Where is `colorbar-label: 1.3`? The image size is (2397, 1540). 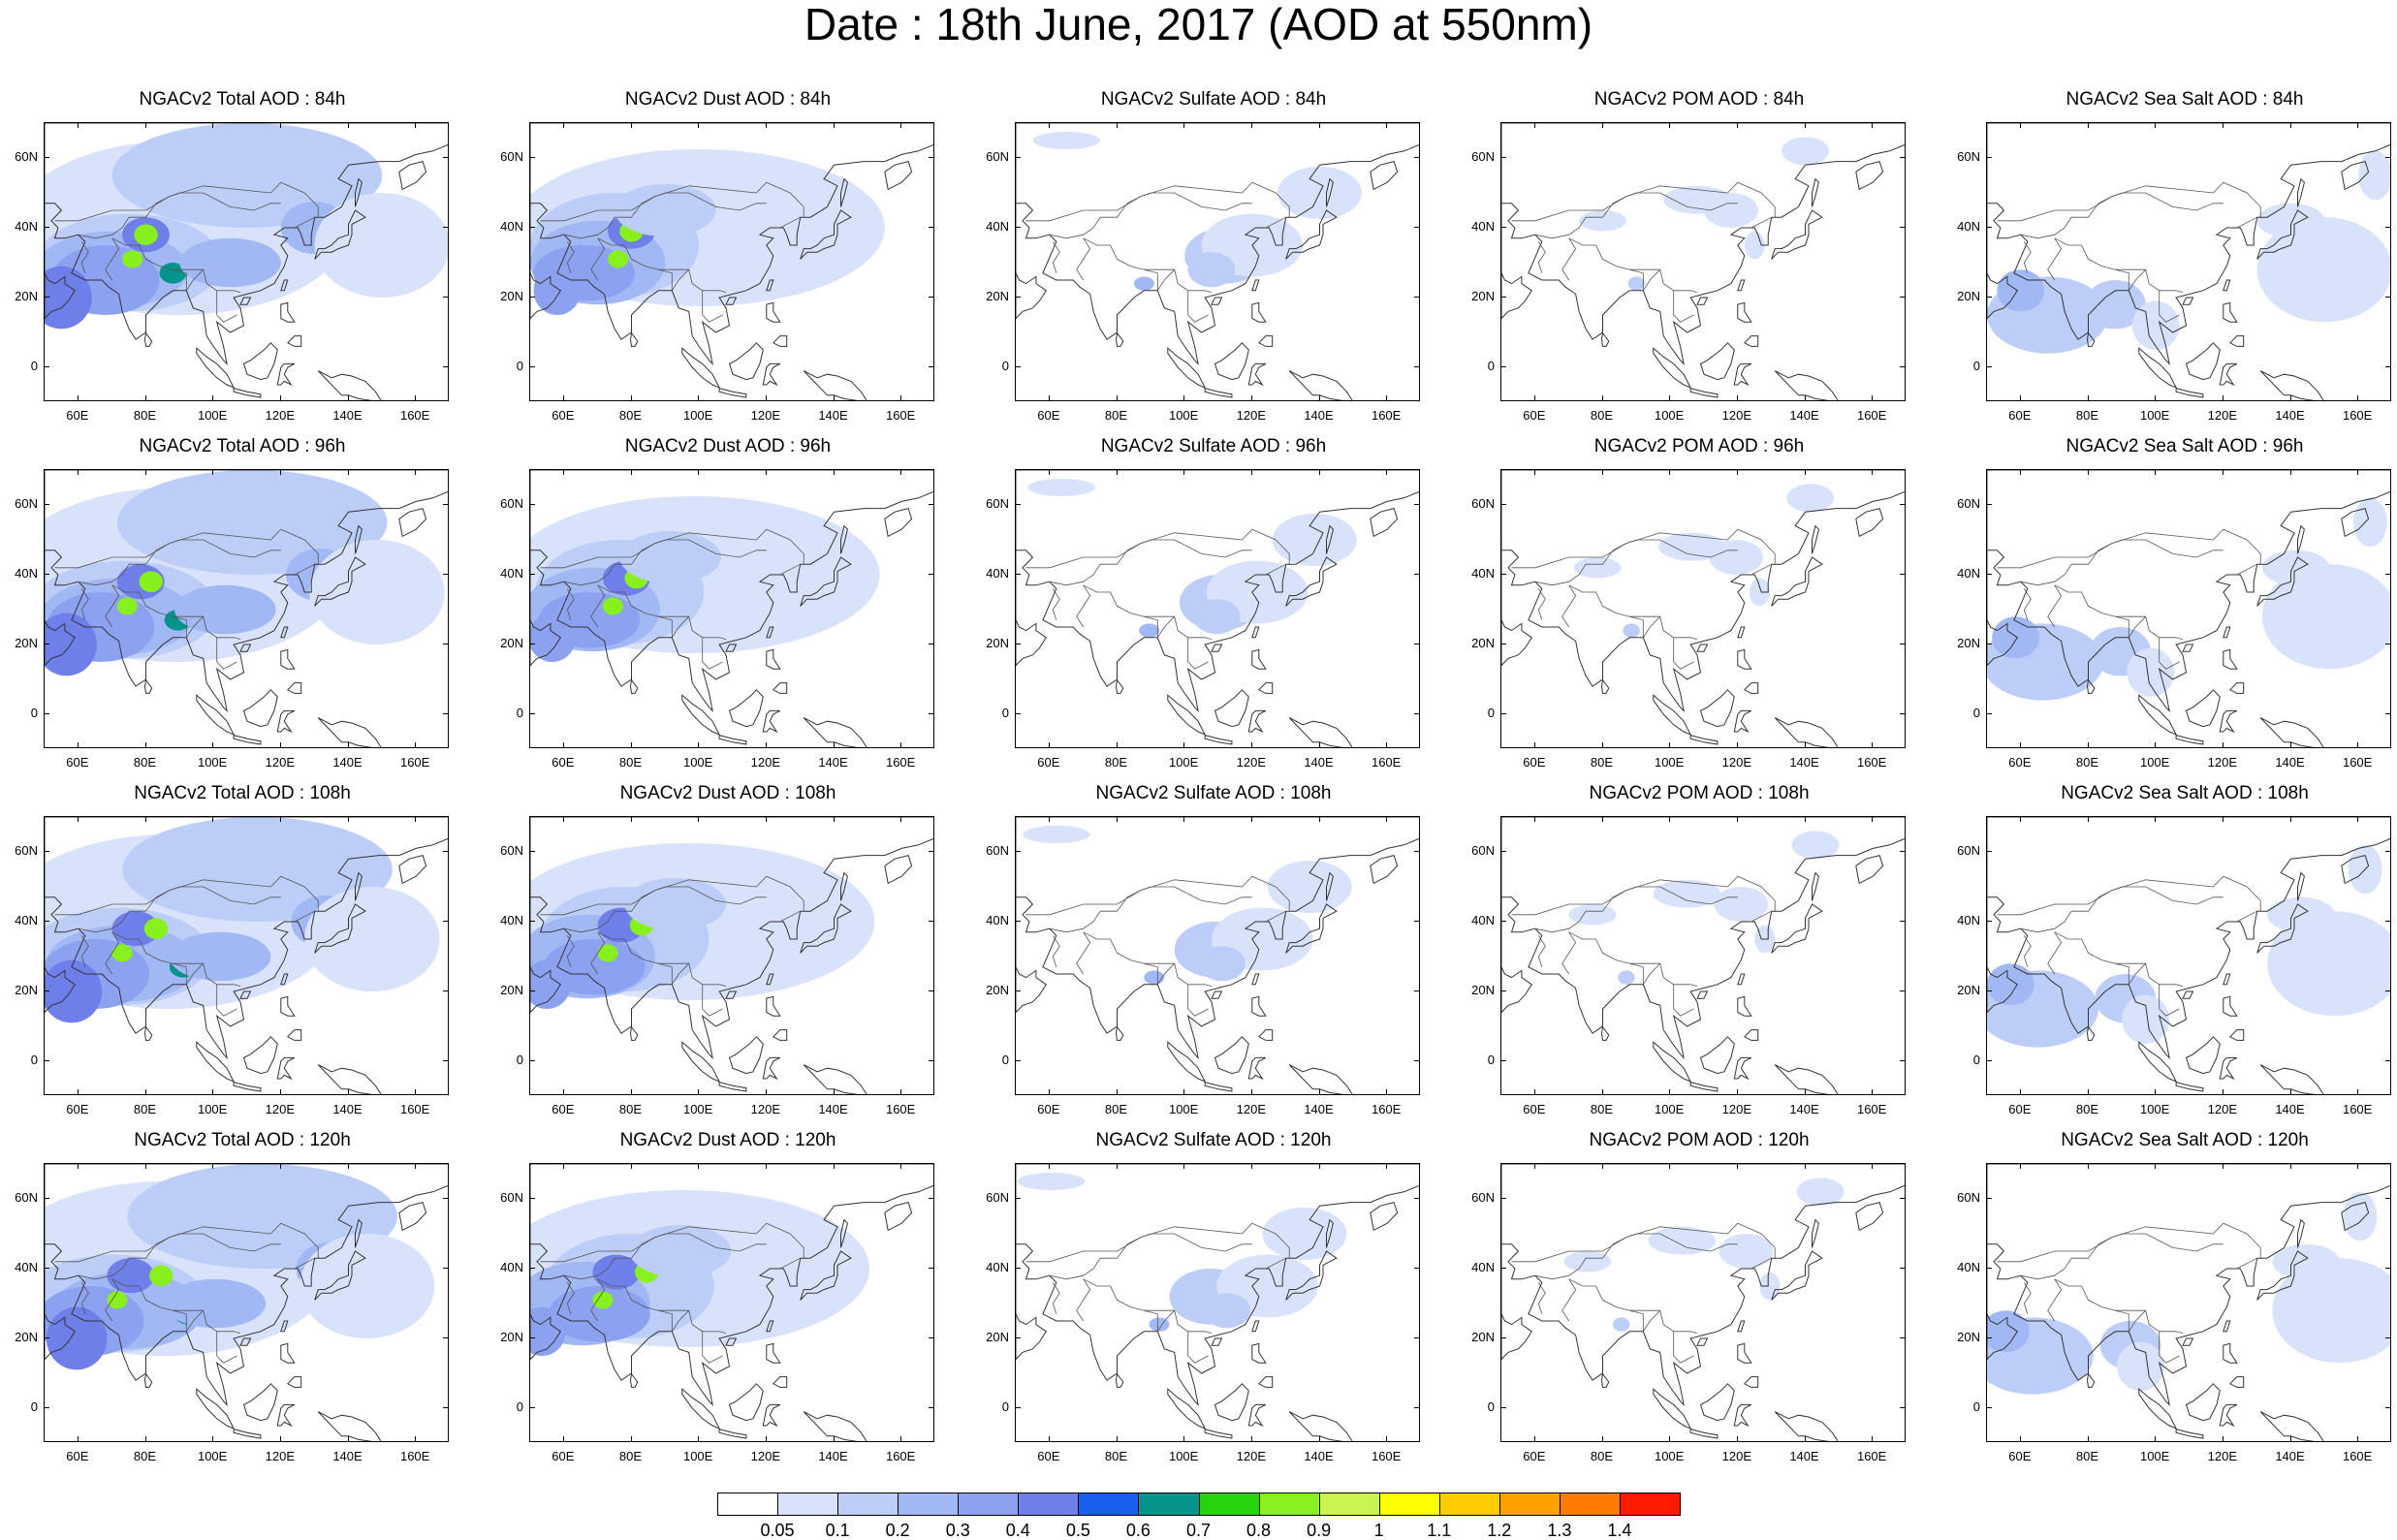 colorbar-label: 1.3 is located at coordinates (1559, 1530).